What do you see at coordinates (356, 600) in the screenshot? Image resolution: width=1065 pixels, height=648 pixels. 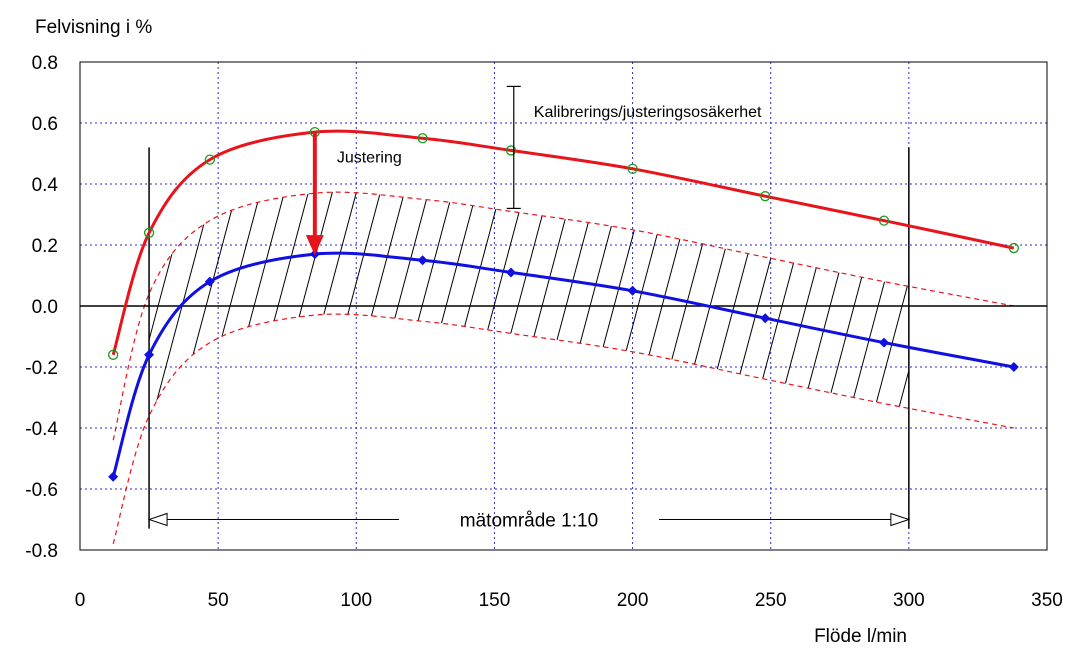 I see `x-tick-label-2: 100` at bounding box center [356, 600].